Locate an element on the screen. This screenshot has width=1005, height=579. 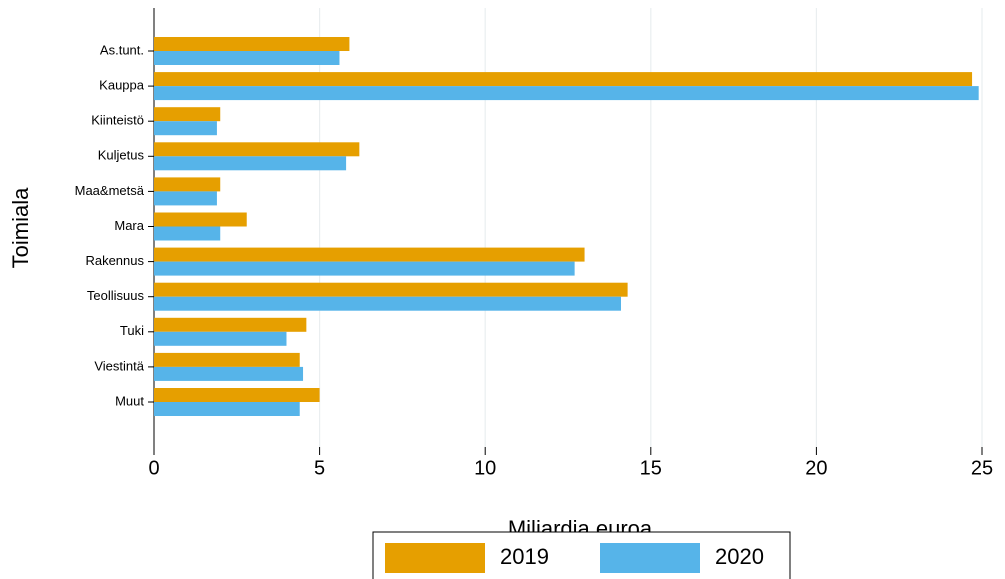
x-tick-label: 15 is located at coordinates (651, 468).